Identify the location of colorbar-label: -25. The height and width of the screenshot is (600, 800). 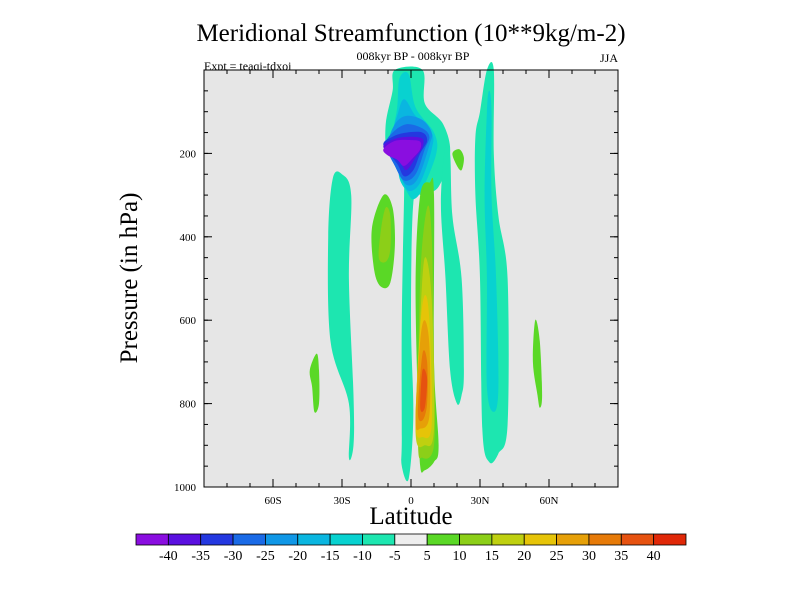
(265, 556).